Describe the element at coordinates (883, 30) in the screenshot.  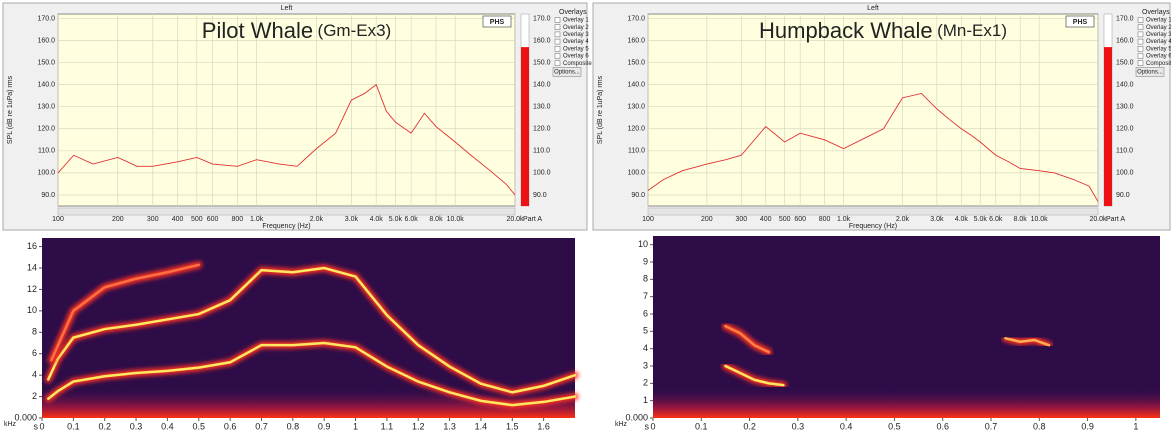
I see `chart-title: Humpback Whale (Mn-Ex1)` at that location.